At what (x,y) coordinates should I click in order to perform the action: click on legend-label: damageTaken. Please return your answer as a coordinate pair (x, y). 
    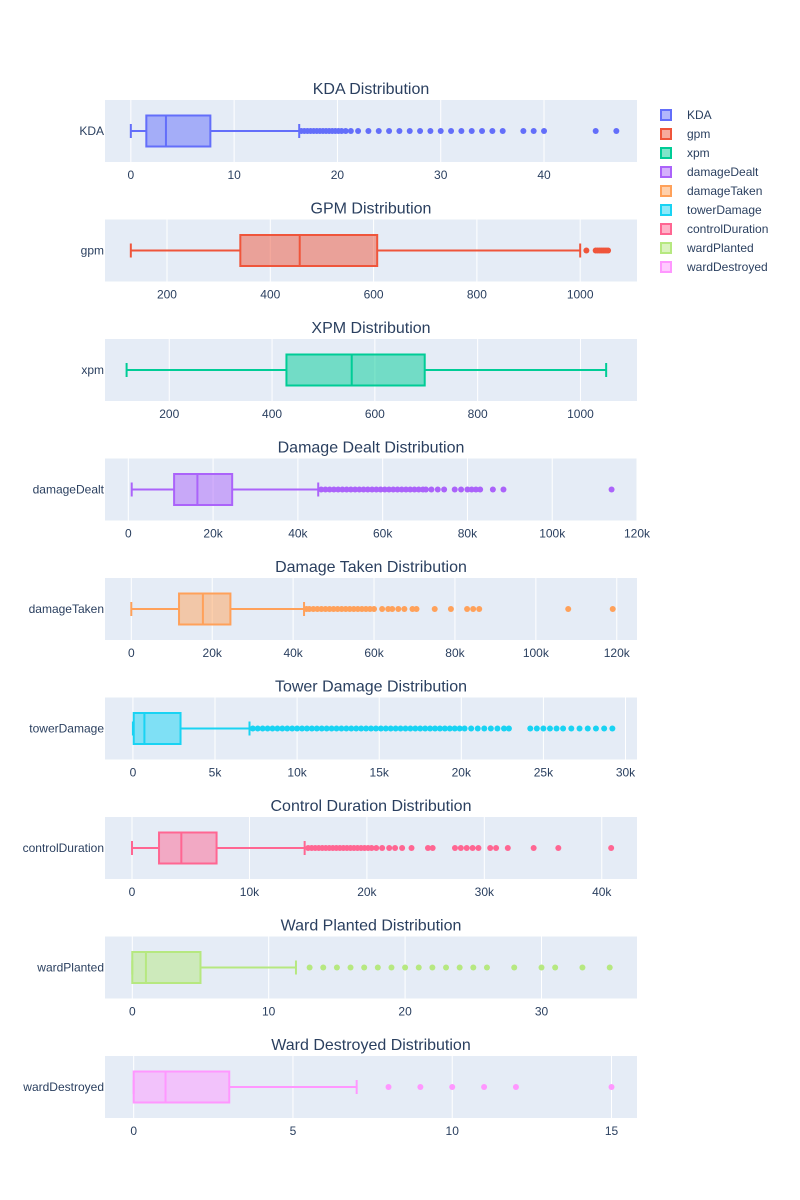
    Looking at the image, I should click on (724, 191).